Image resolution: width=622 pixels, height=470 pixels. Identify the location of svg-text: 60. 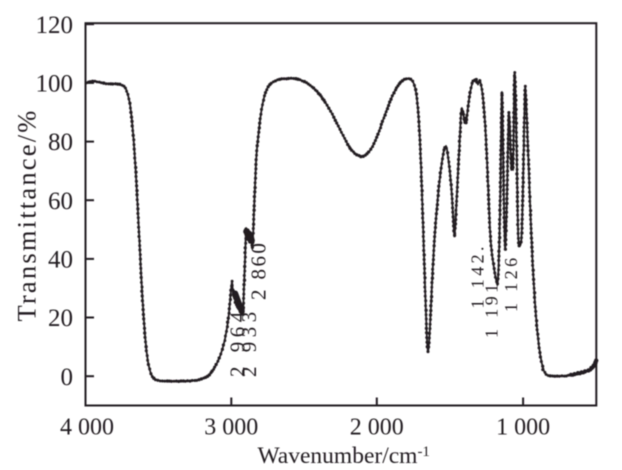
(60, 201).